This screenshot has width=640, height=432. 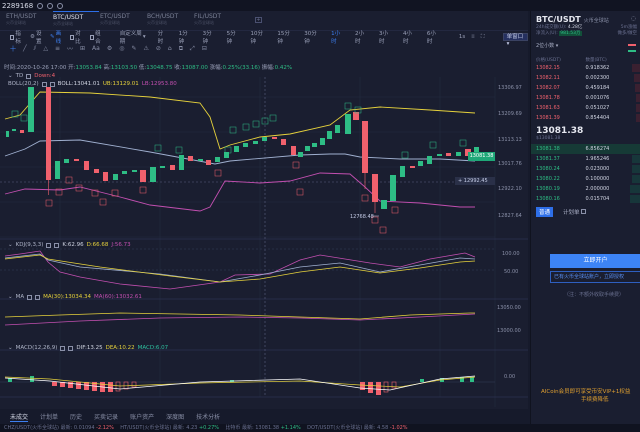 I want to click on draw-button: ✎ 画线, so click(x=56, y=38).